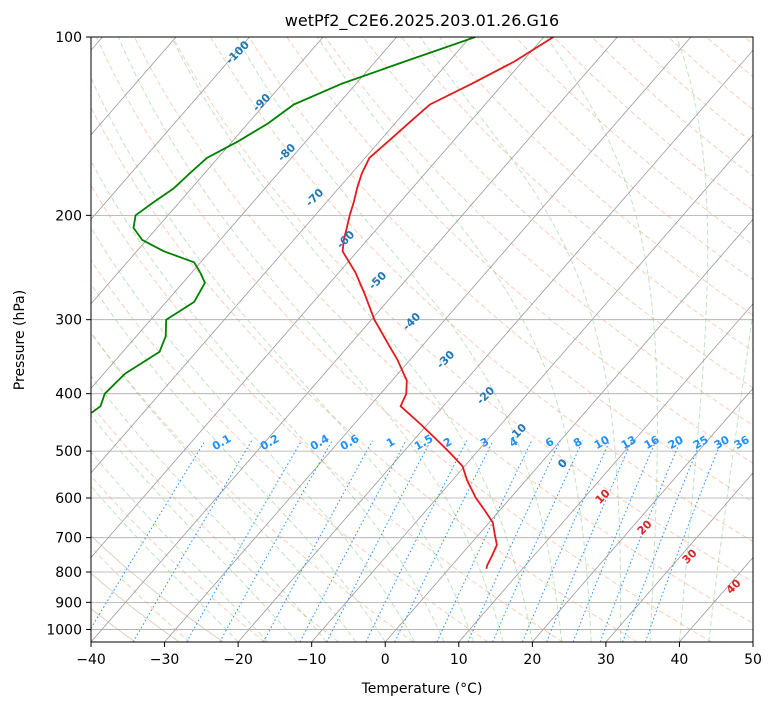 This screenshot has width=775, height=712. Describe the element at coordinates (20, 340) in the screenshot. I see `y-axis-label: Pressure (hPa)` at that location.